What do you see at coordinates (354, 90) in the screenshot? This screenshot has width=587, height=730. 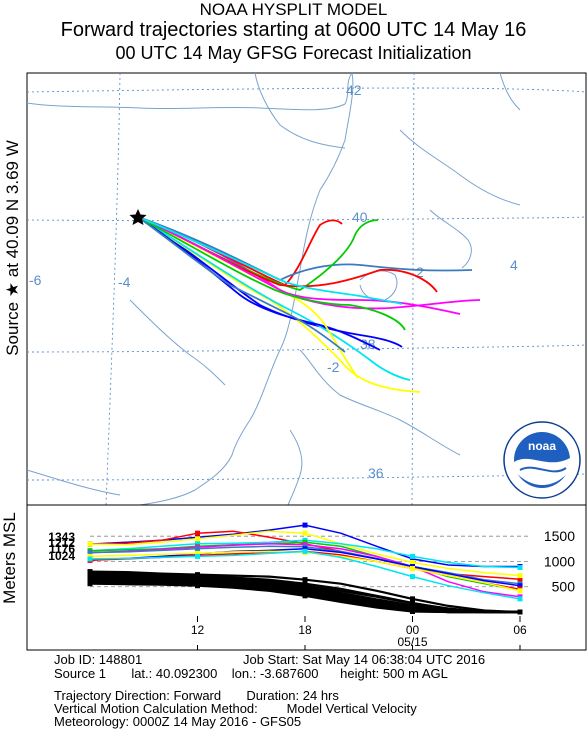 I see `lat-label-42: 42` at bounding box center [354, 90].